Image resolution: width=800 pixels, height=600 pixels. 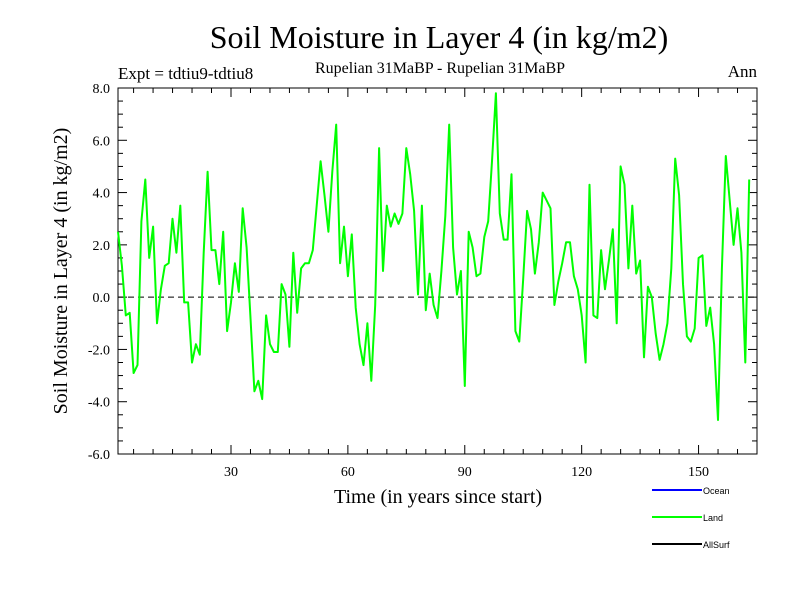 I want to click on y-tick-label: 6.0, so click(x=102, y=141).